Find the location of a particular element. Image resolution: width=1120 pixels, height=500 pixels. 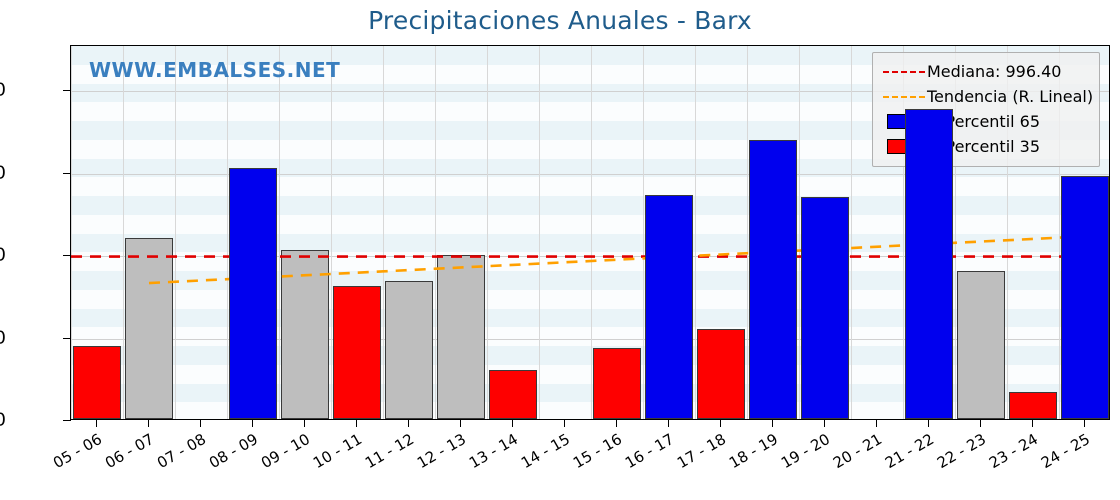

y-tick-label: 0 is located at coordinates (3, 420).